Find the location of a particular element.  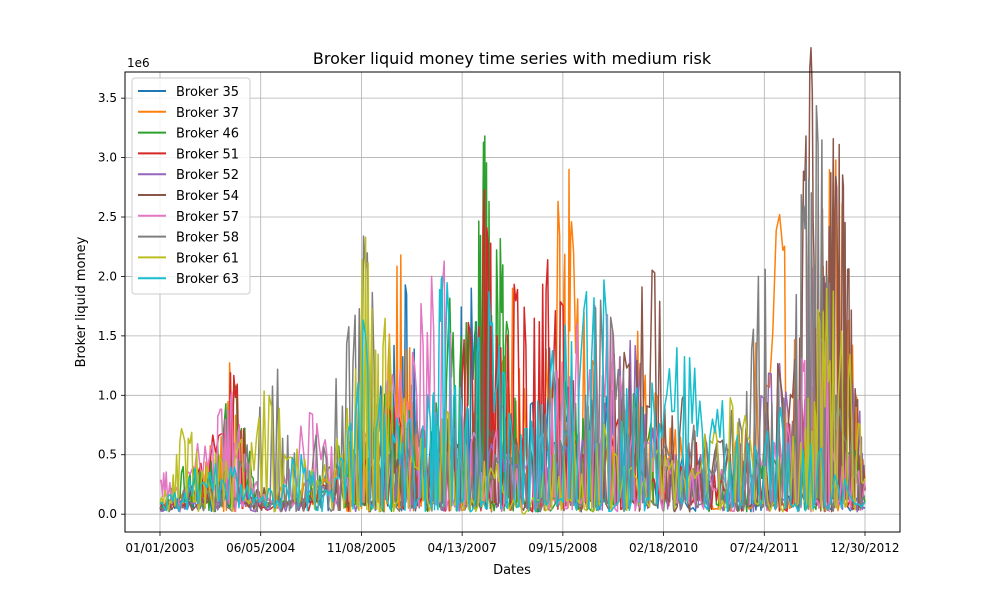

y-tick-label: 1.0 is located at coordinates (107, 395).